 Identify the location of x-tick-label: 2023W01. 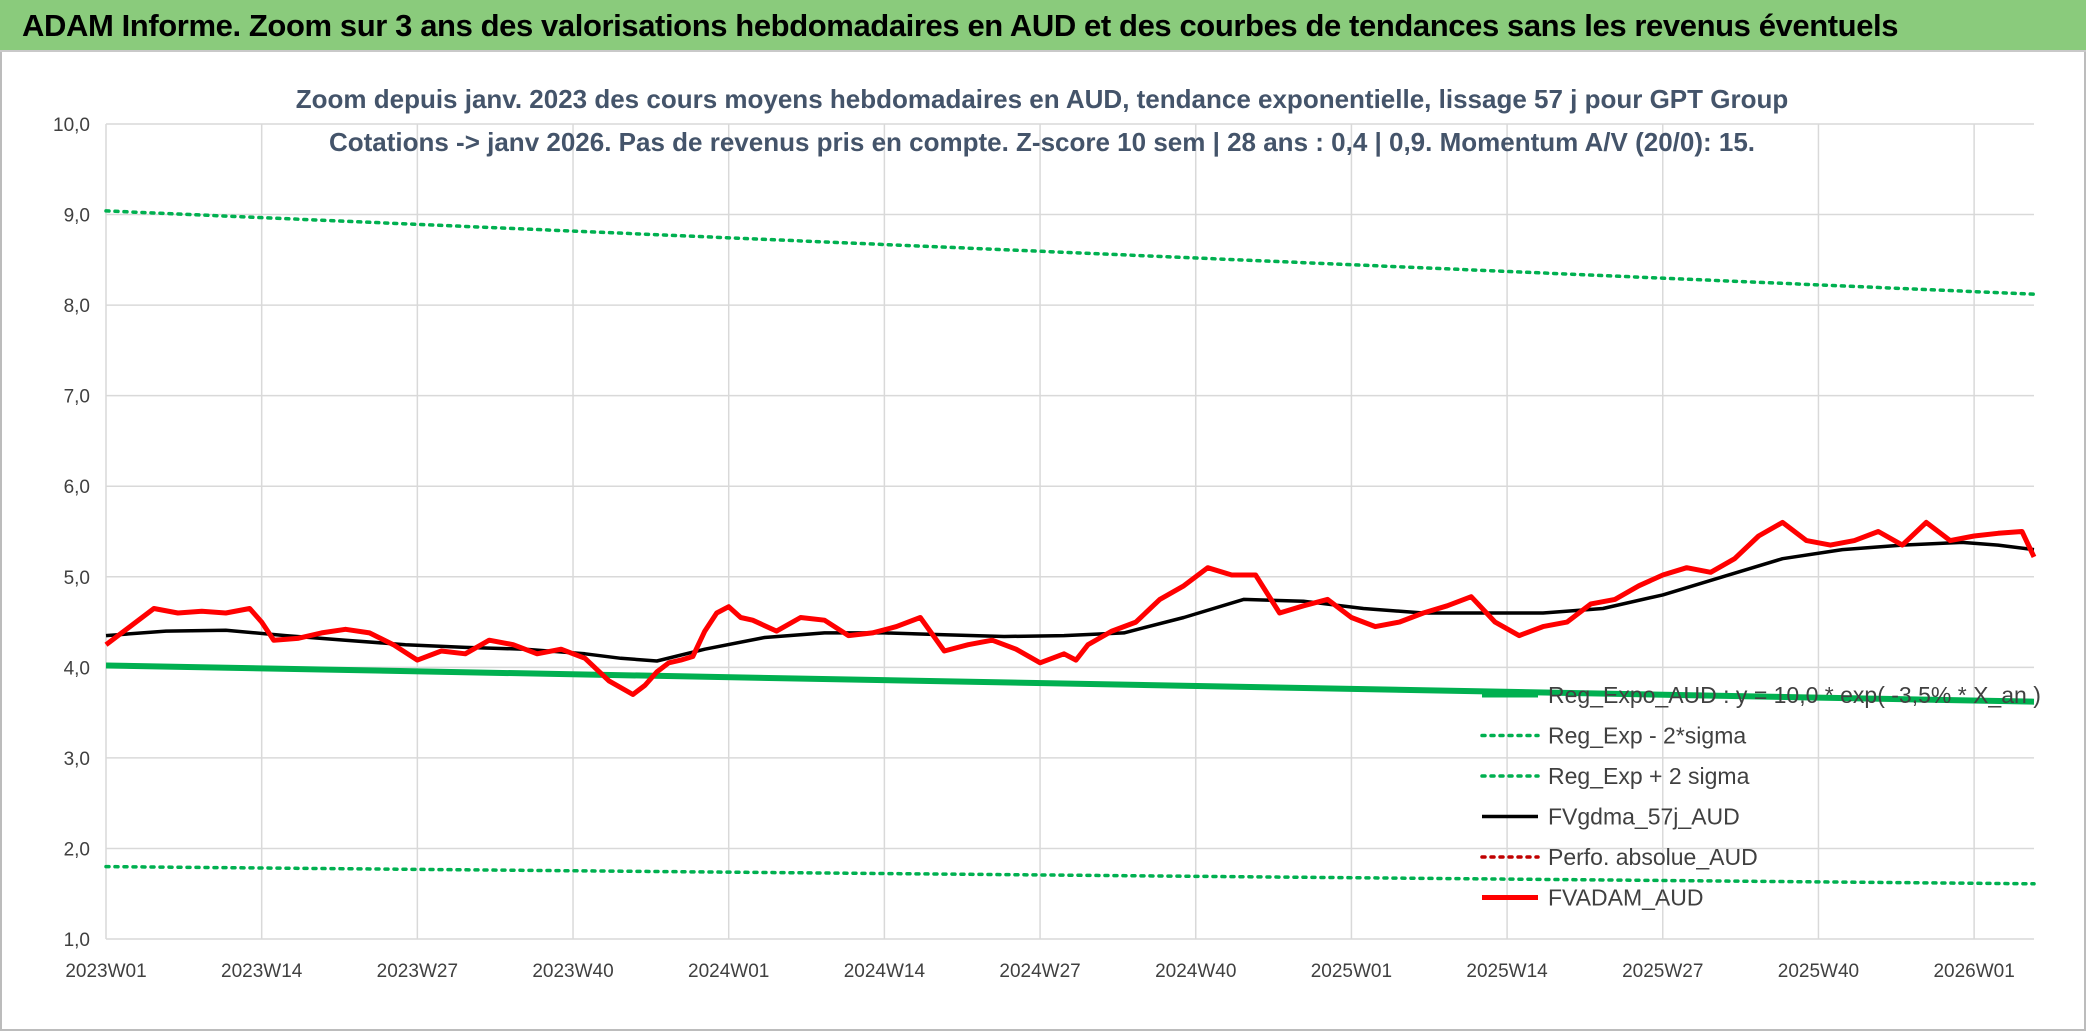
(105, 971).